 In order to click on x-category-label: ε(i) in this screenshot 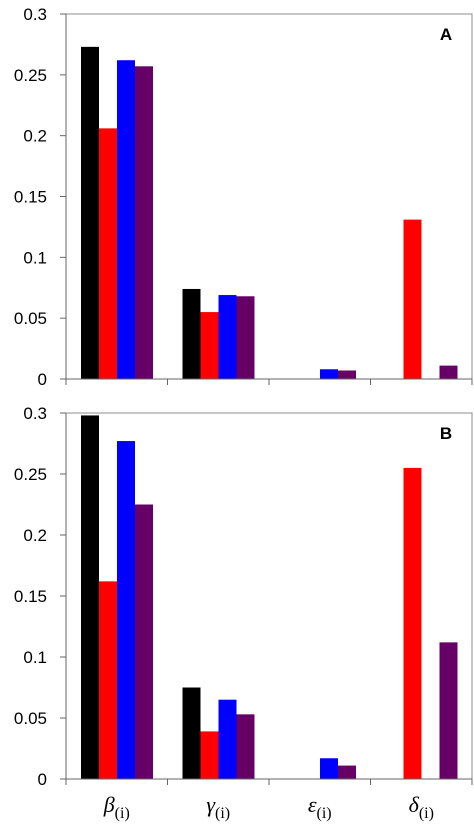, I will do `click(320, 807)`.